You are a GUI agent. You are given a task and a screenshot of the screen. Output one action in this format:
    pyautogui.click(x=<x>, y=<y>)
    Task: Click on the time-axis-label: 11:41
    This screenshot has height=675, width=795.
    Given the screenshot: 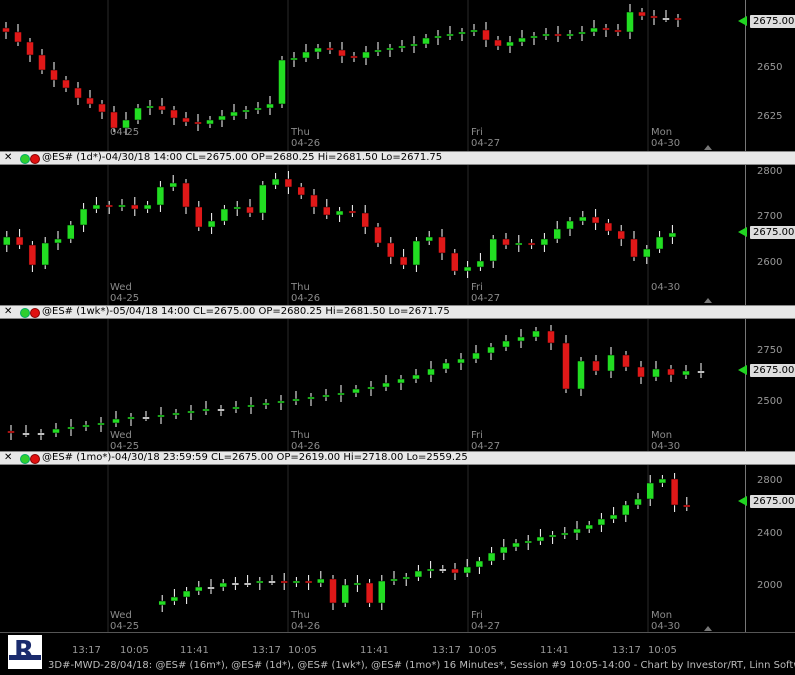 What is the action you would take?
    pyautogui.click(x=374, y=650)
    